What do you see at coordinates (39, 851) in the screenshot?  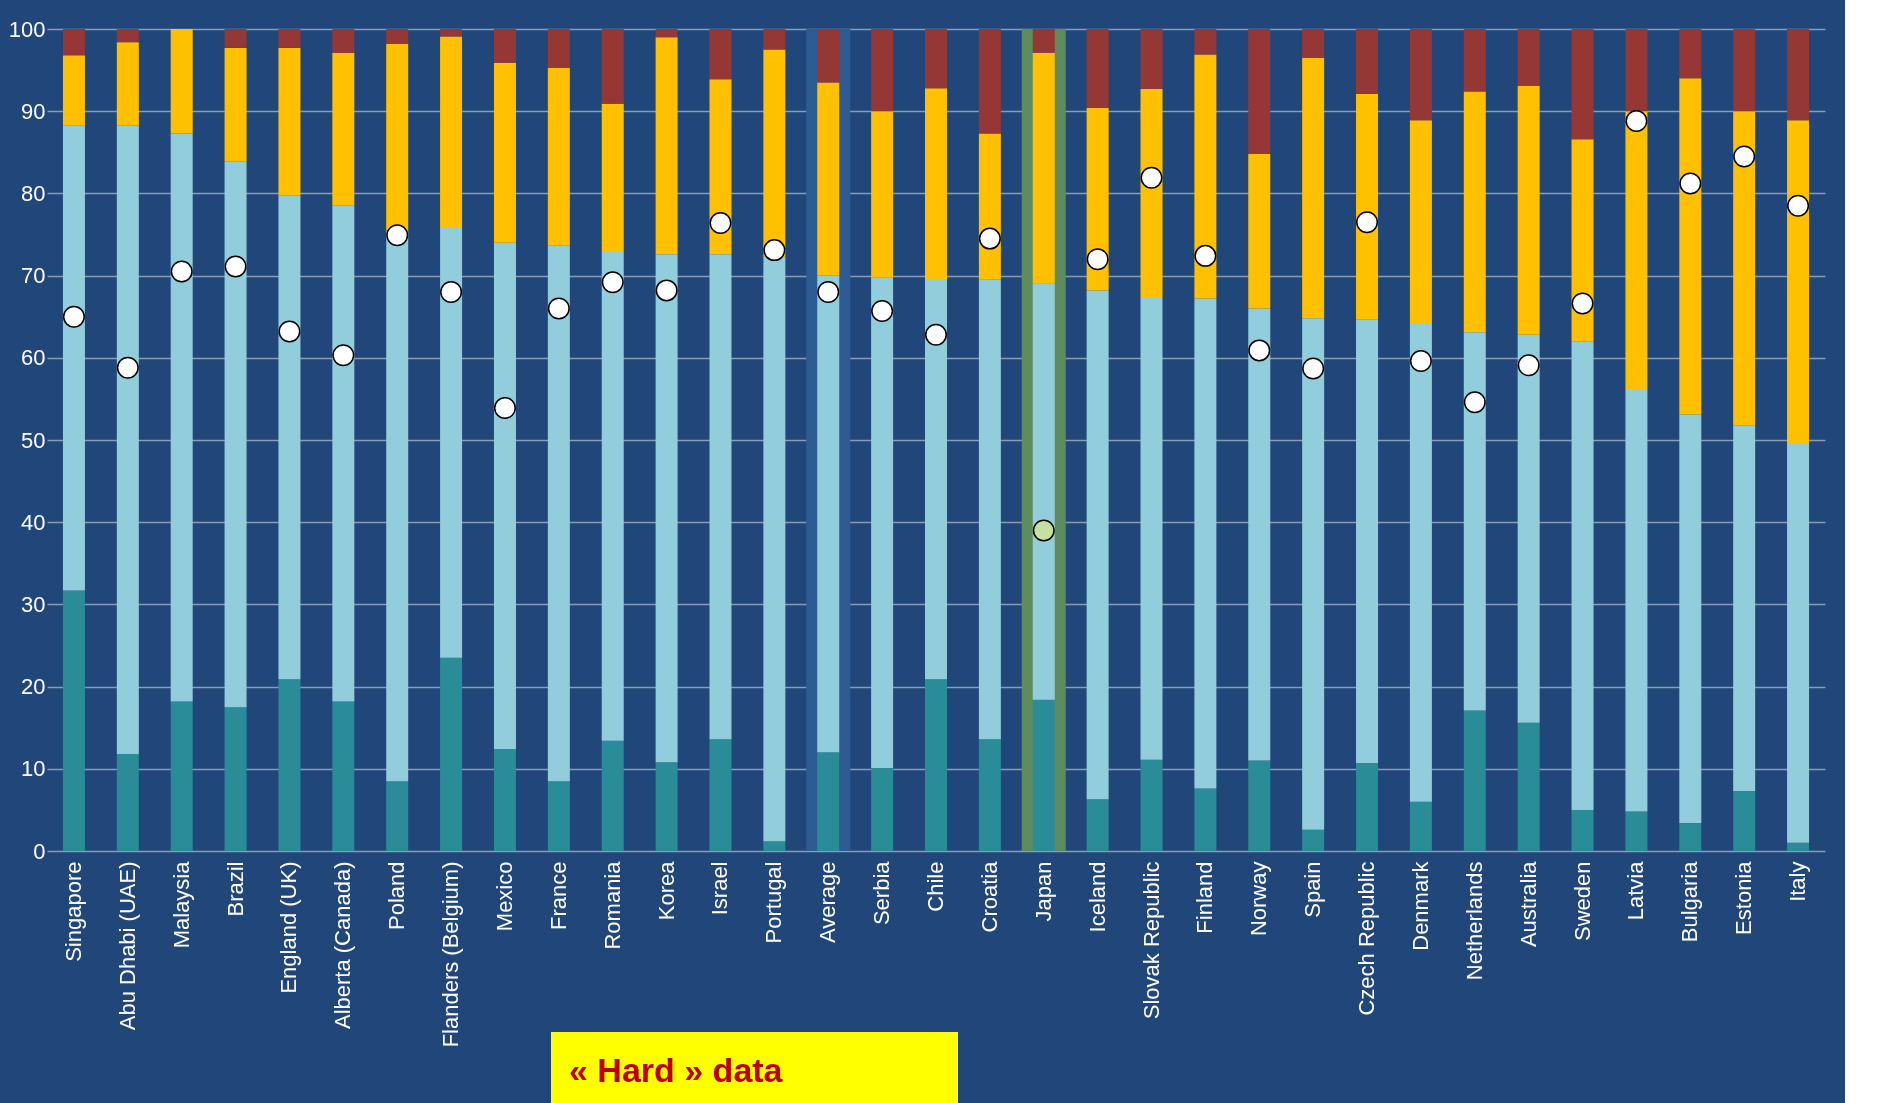 I see `y-tick-label: 0` at bounding box center [39, 851].